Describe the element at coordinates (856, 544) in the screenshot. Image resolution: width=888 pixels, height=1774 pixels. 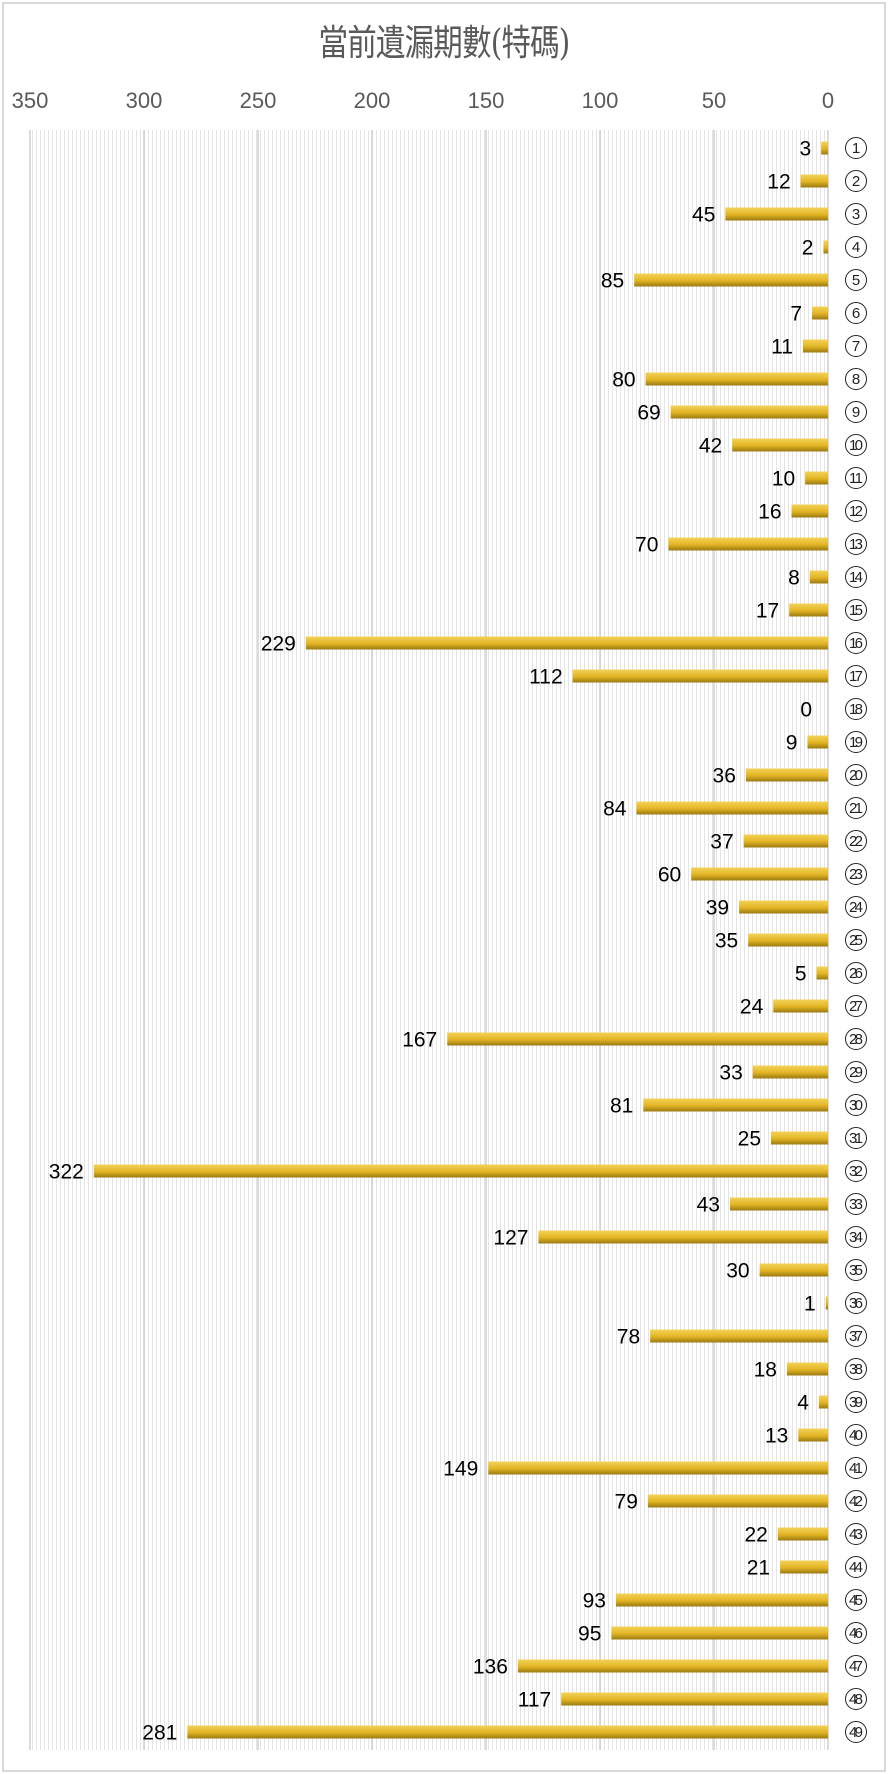
I see `category-label: 13` at that location.